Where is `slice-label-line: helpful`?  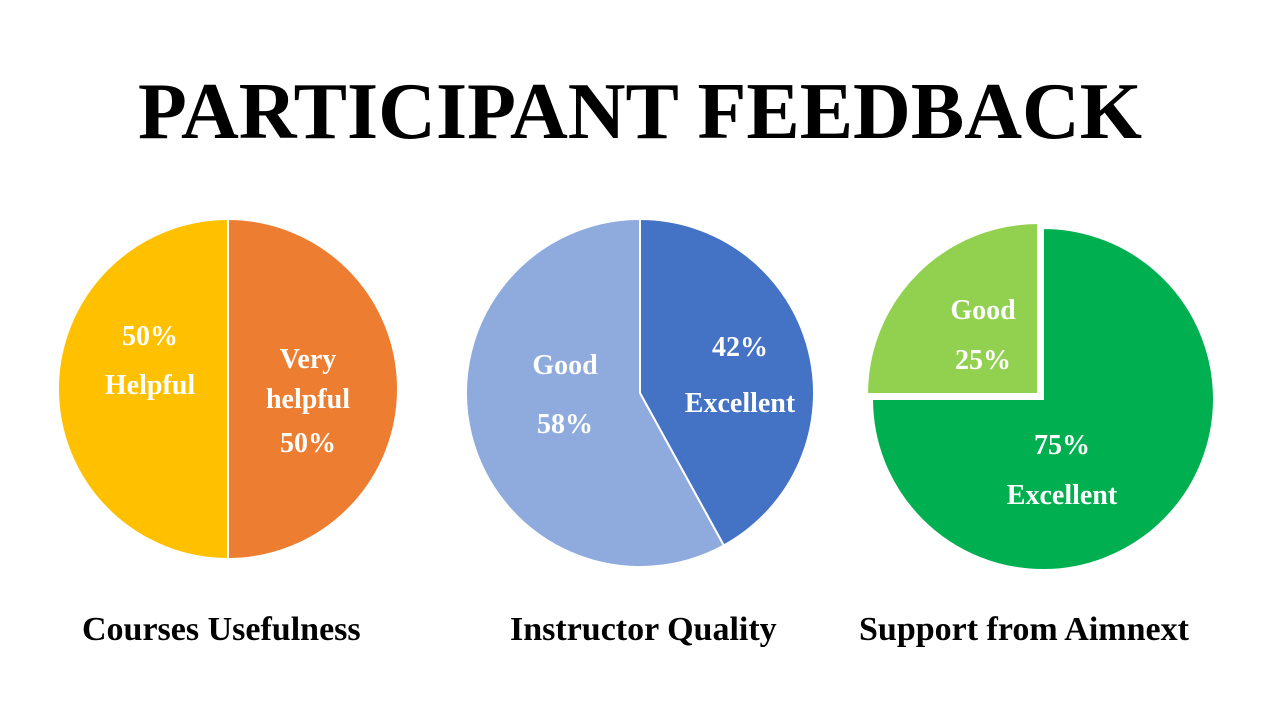 slice-label-line: helpful is located at coordinates (308, 399).